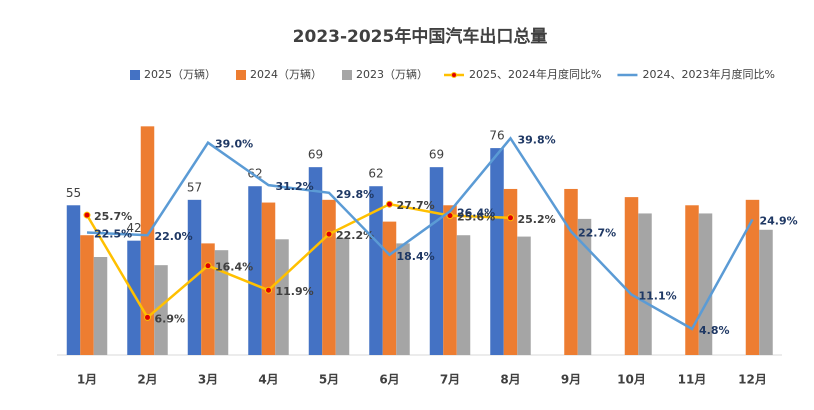 This screenshot has height=410, width=814. I want to click on legend-label: 2023（万辆）, so click(392, 74).